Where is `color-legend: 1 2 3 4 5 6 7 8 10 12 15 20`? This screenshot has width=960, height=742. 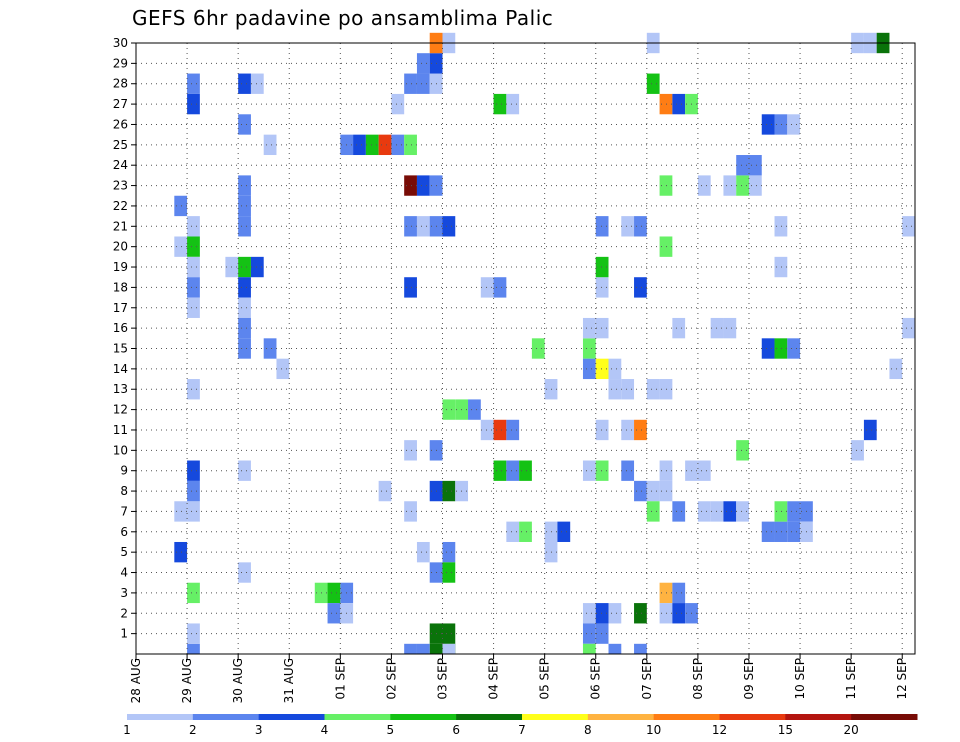 color-legend: 1 2 3 4 5 6 7 8 10 12 15 20 is located at coordinates (520, 725).